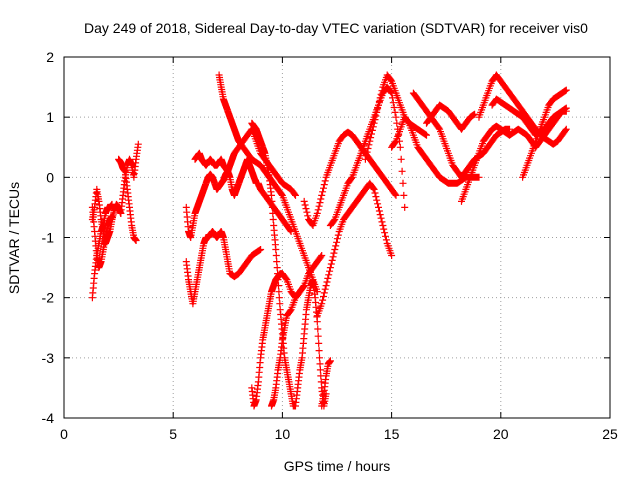 Image resolution: width=640 pixels, height=480 pixels. Describe the element at coordinates (50, 117) in the screenshot. I see `y-tick-label: 1` at that location.